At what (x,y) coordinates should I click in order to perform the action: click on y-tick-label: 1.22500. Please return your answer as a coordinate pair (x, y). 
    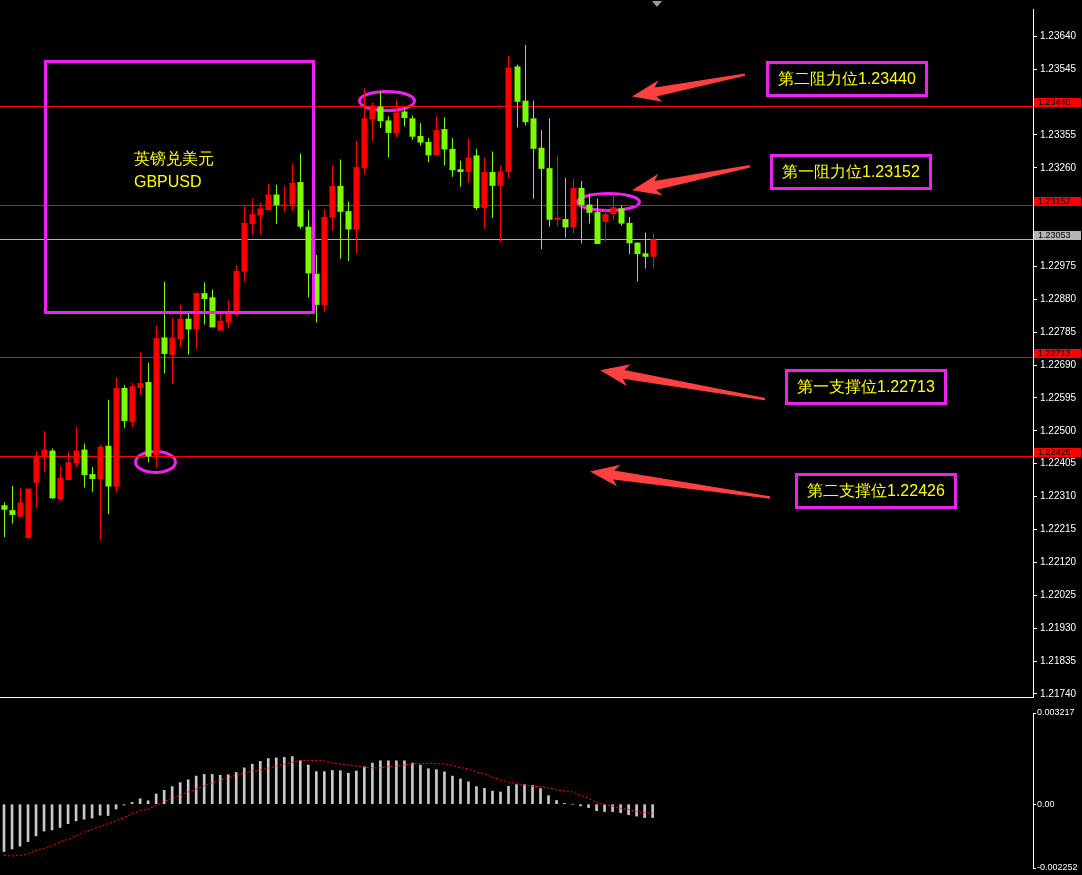
    Looking at the image, I should click on (1058, 430).